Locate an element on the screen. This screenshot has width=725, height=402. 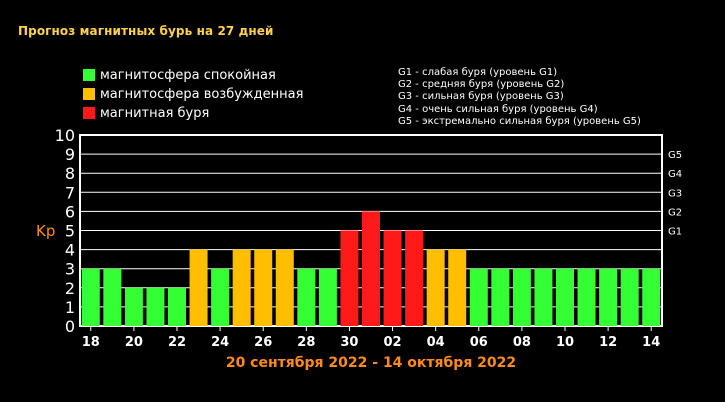
x-tick-label: 24 is located at coordinates (220, 342).